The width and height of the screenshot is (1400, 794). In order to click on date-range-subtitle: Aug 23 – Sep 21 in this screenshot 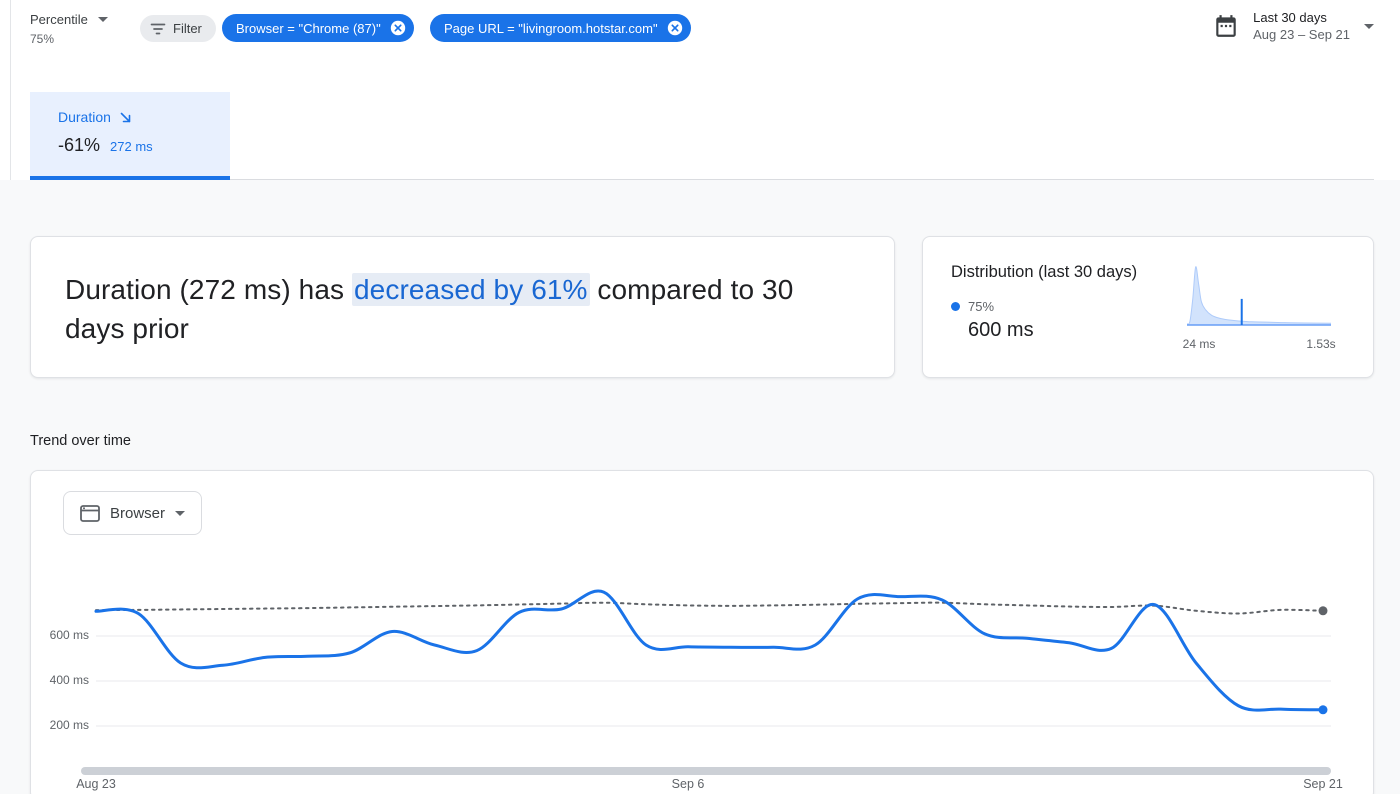, I will do `click(1301, 34)`.